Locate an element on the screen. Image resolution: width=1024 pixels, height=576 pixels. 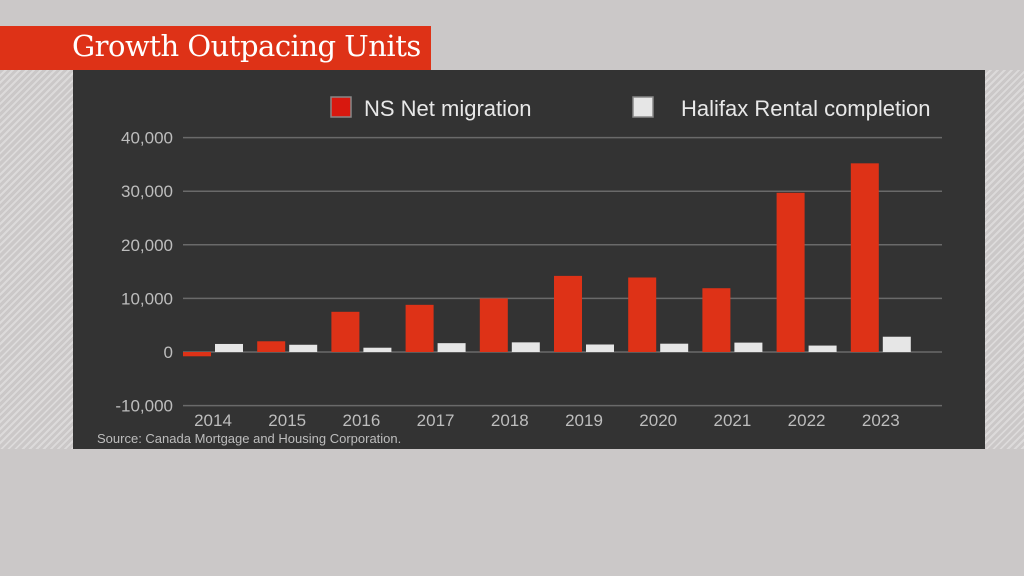
y-tick-label: -10,000 is located at coordinates (144, 406).